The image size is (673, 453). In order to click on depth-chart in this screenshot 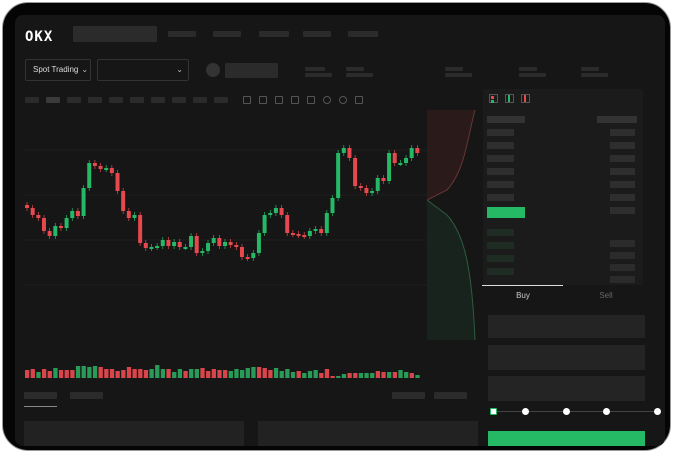, I will do `click(451, 225)`.